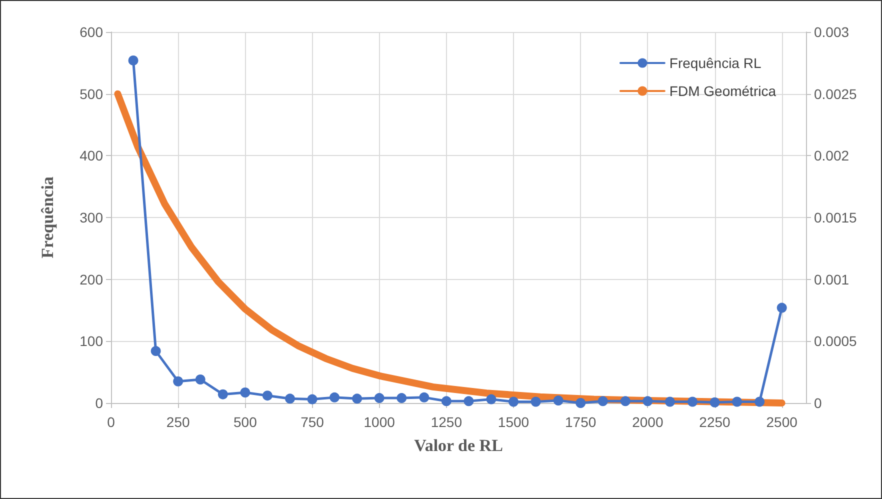 The image size is (882, 499). What do you see at coordinates (648, 422) in the screenshot?
I see `x-tick-label: 2000` at bounding box center [648, 422].